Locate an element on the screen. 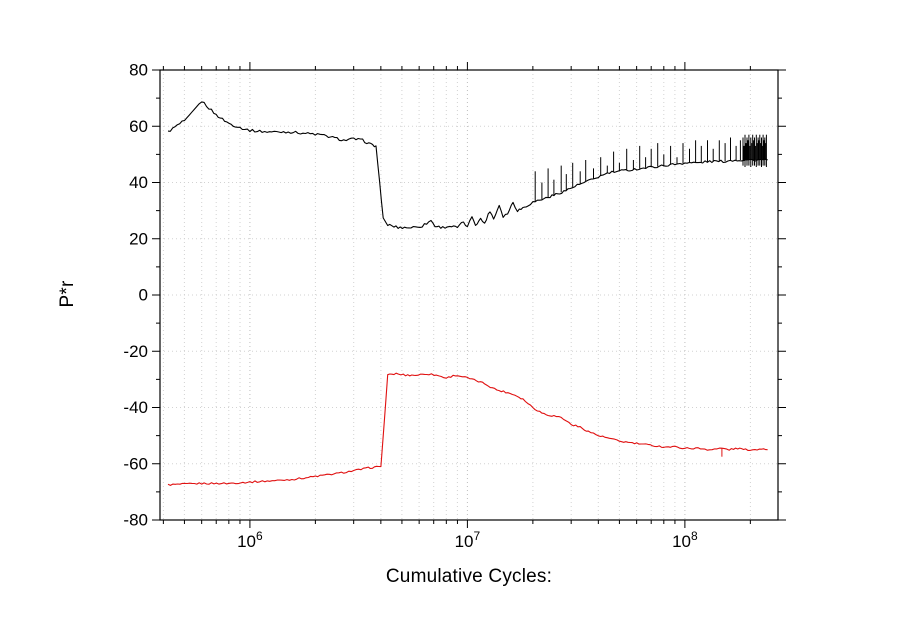 This screenshot has width=900, height=624. x-tick-label: 10⁷ is located at coordinates (468, 540).